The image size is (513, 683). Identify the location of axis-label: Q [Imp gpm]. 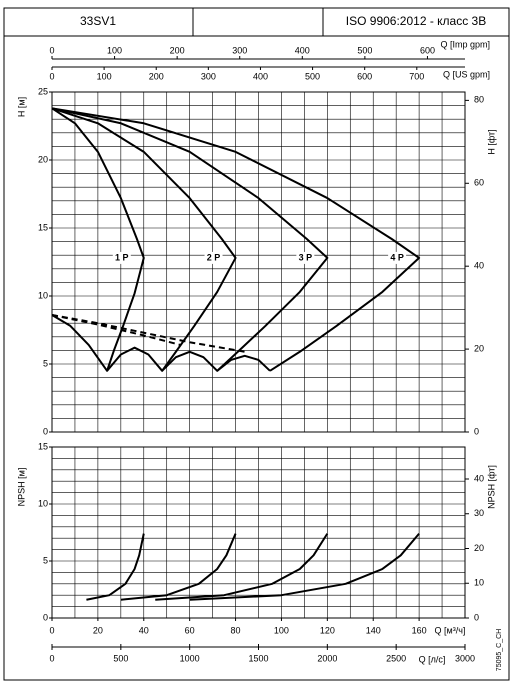
(465, 44).